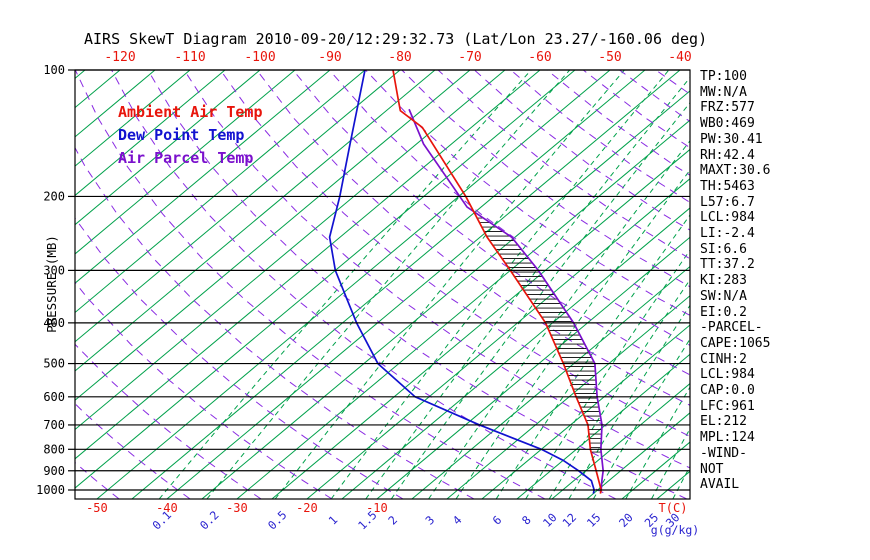  Describe the element at coordinates (54, 70) in the screenshot. I see `pressure-tick-label: 100` at that location.